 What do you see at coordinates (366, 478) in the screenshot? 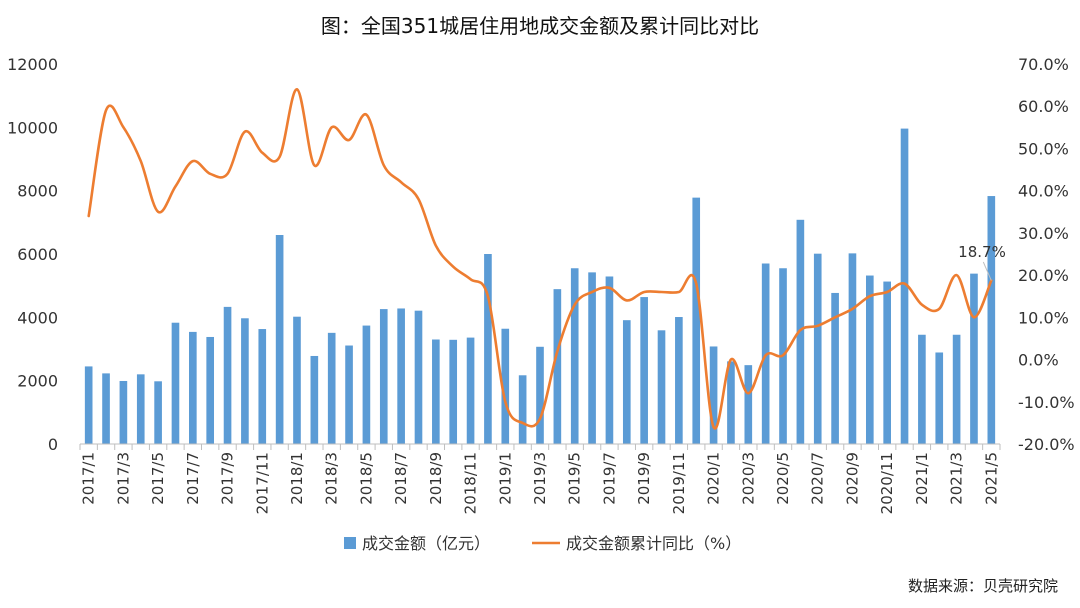
I see `x-tick-label: 2018/5` at bounding box center [366, 478].